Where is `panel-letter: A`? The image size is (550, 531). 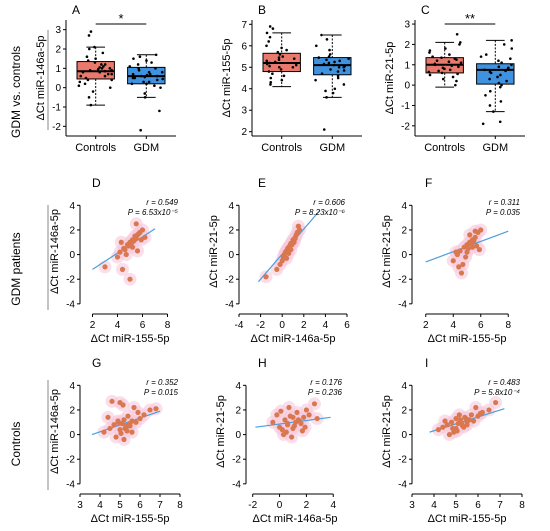
panel-letter: A is located at coordinates (76, 10).